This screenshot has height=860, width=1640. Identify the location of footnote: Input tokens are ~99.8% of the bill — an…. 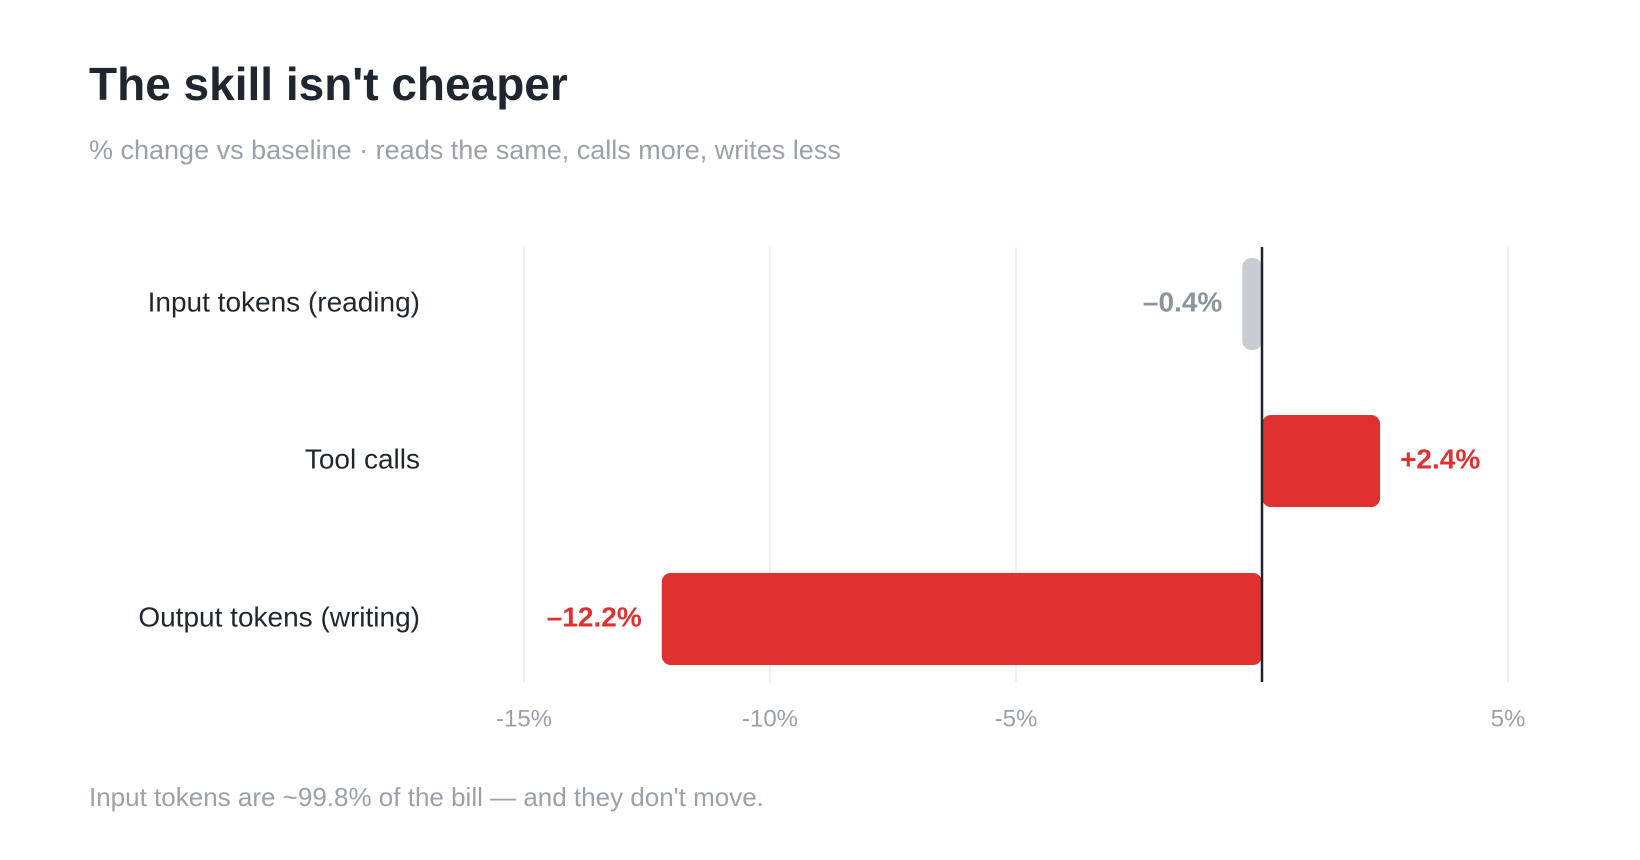
(426, 797).